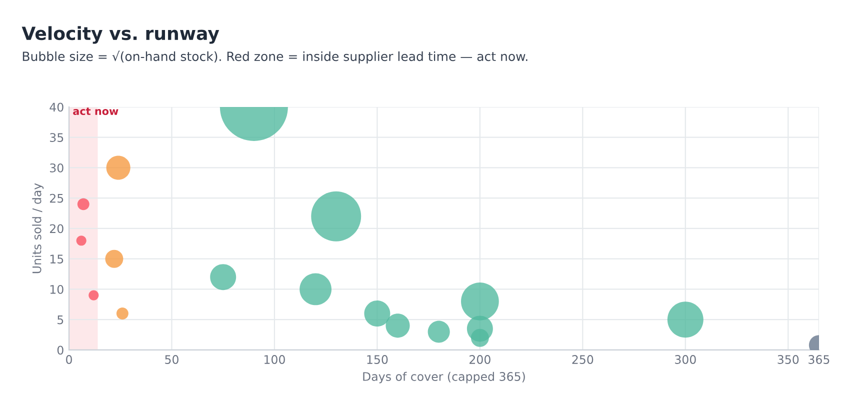 This screenshot has height=420, width=868. What do you see at coordinates (57, 259) in the screenshot?
I see `y-tick-label: 15` at bounding box center [57, 259].